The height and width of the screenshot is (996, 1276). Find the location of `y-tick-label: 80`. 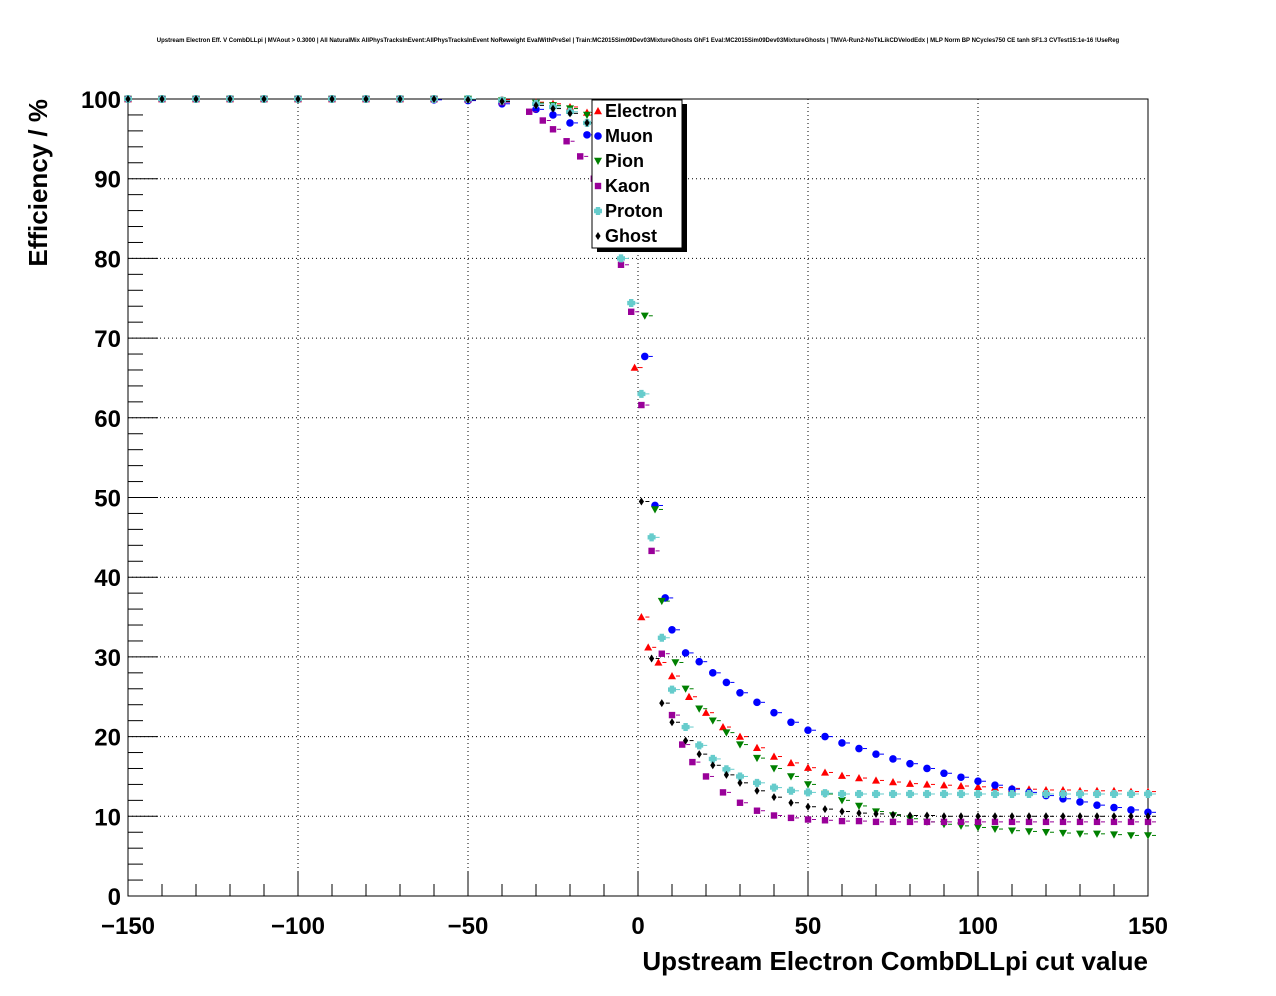

y-tick-label: 80 is located at coordinates (107, 259).